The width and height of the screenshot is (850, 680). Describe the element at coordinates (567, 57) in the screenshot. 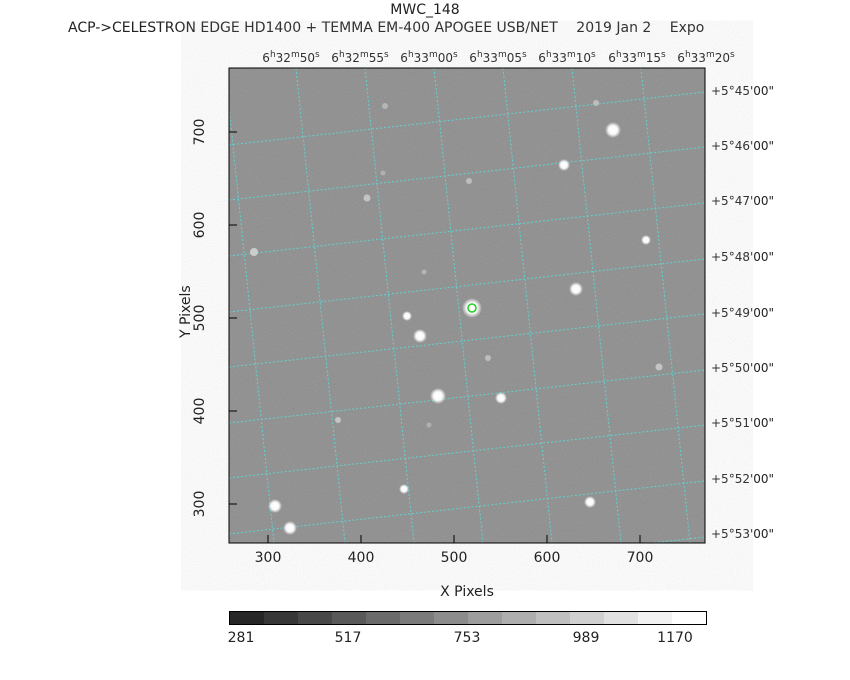

I see `ra-label: 6h33m10s` at that location.